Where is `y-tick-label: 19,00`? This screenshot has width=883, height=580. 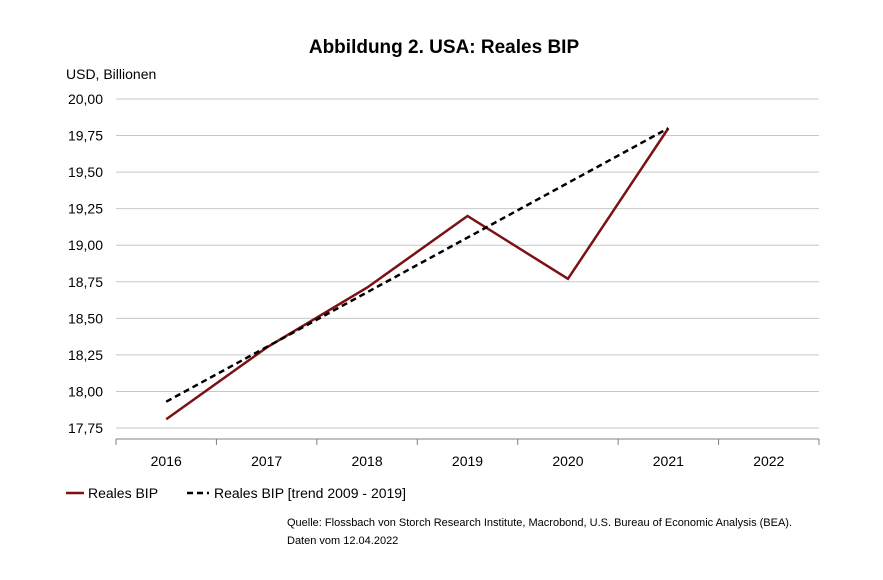 y-tick-label: 19,00 is located at coordinates (85, 245).